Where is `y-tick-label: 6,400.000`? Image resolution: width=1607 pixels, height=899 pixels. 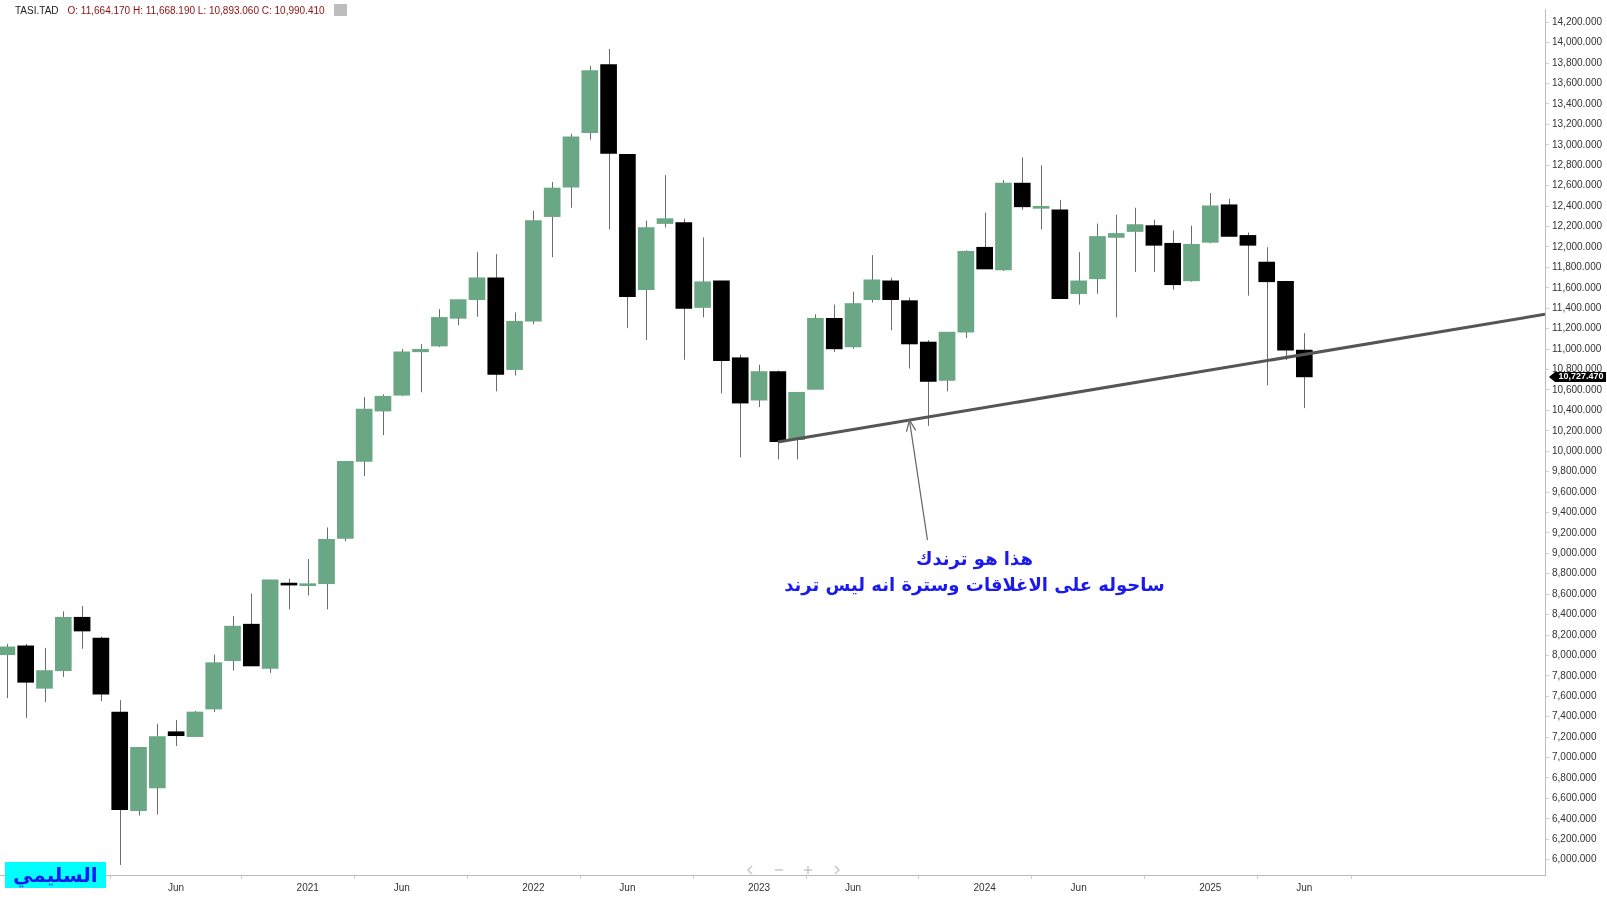 y-tick-label: 6,400.000 is located at coordinates (1574, 818).